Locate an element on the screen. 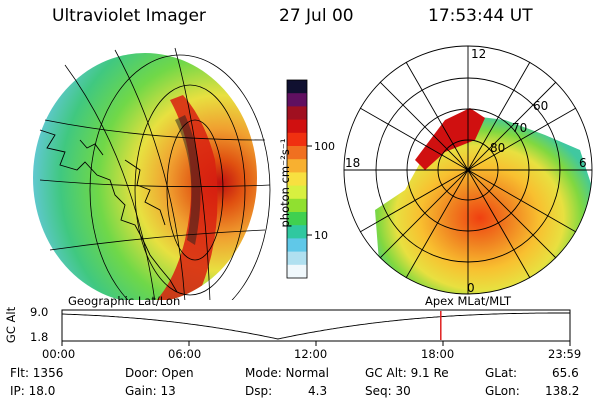  flight-readout: Flt: 1356 is located at coordinates (37, 373).